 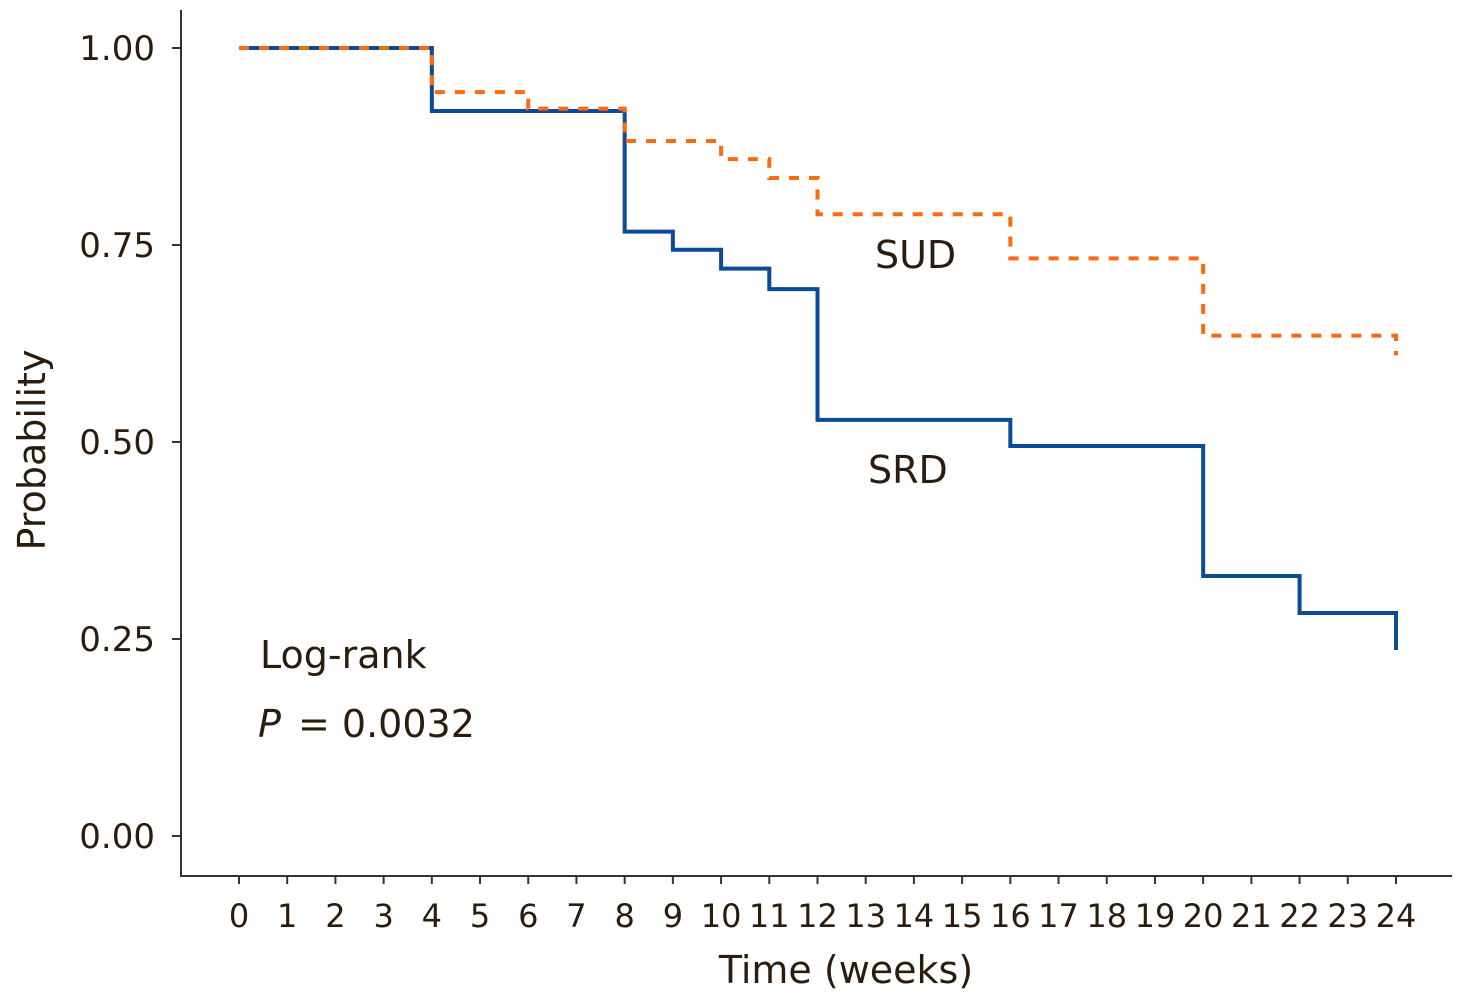 I want to click on x-tick-label: 8, so click(x=624, y=916).